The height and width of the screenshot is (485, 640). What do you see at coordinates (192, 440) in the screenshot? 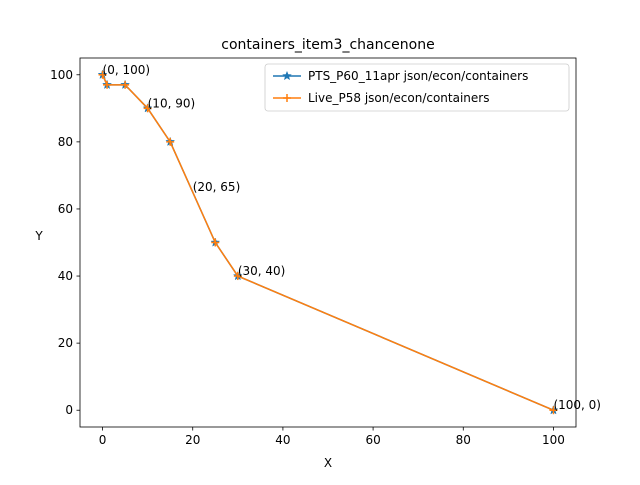
I see `x-tick-label: 20` at bounding box center [192, 440].